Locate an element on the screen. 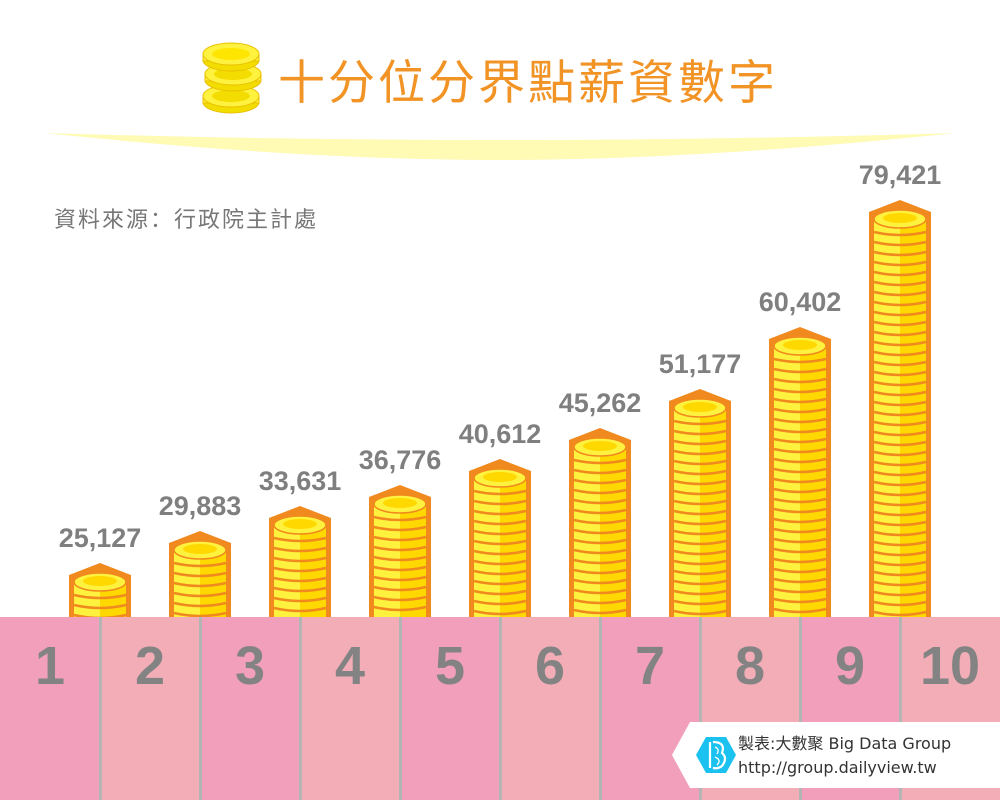  data-source-label: 資料來源：行政院主計處 is located at coordinates (186, 220).